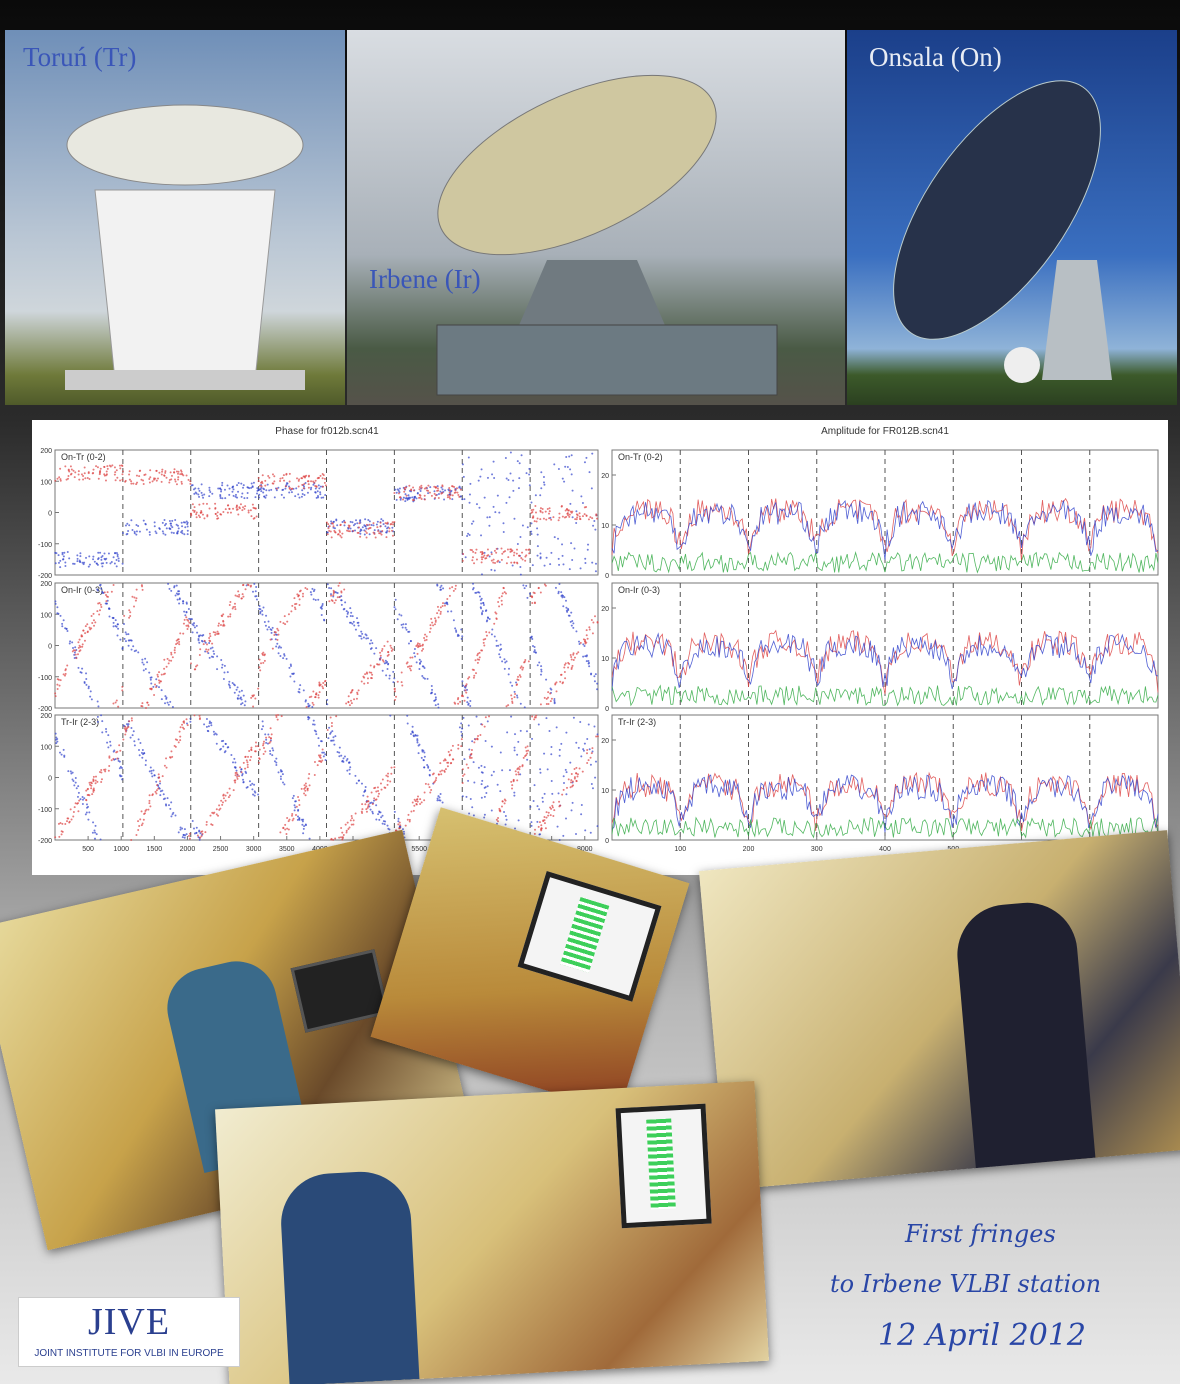 The image size is (1180, 1384). Describe the element at coordinates (80, 722) in the screenshot. I see `panel-label: Tr-Ir (2-3)` at that location.